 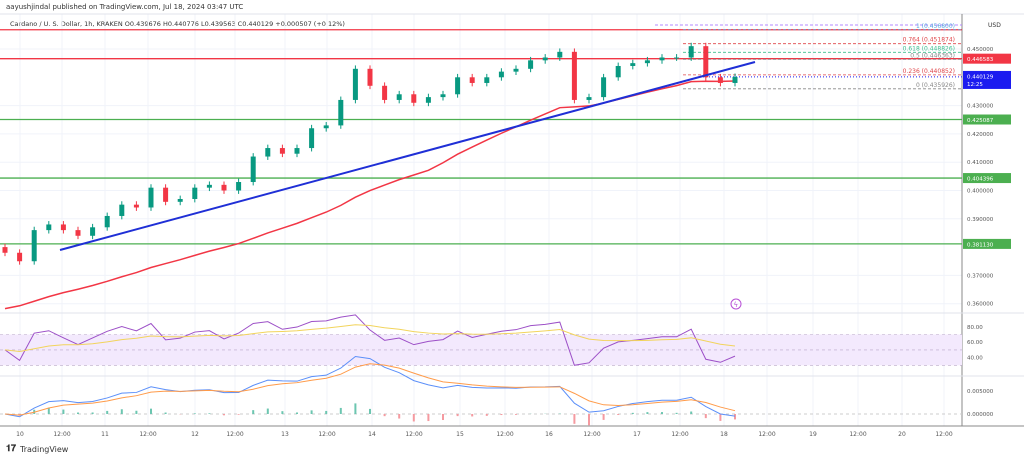 What do you see at coordinates (980, 121) in the screenshot?
I see `support-price-label: 0.425087` at bounding box center [980, 121].